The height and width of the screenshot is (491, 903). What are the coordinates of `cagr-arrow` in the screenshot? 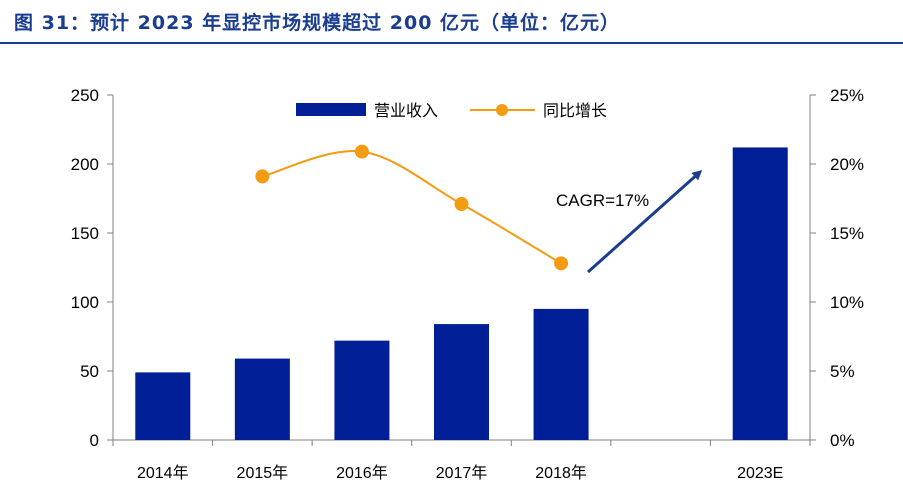 It's located at (645, 222).